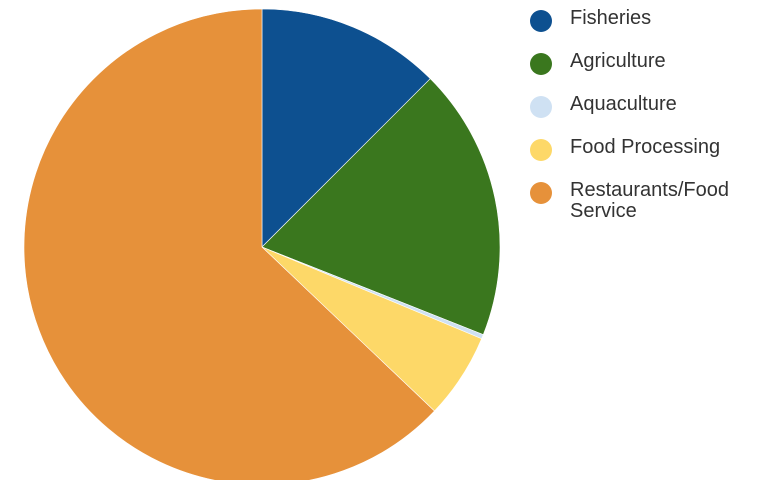  Describe the element at coordinates (611, 18) in the screenshot. I see `legend-label-fisheries: Fisheries` at that location.